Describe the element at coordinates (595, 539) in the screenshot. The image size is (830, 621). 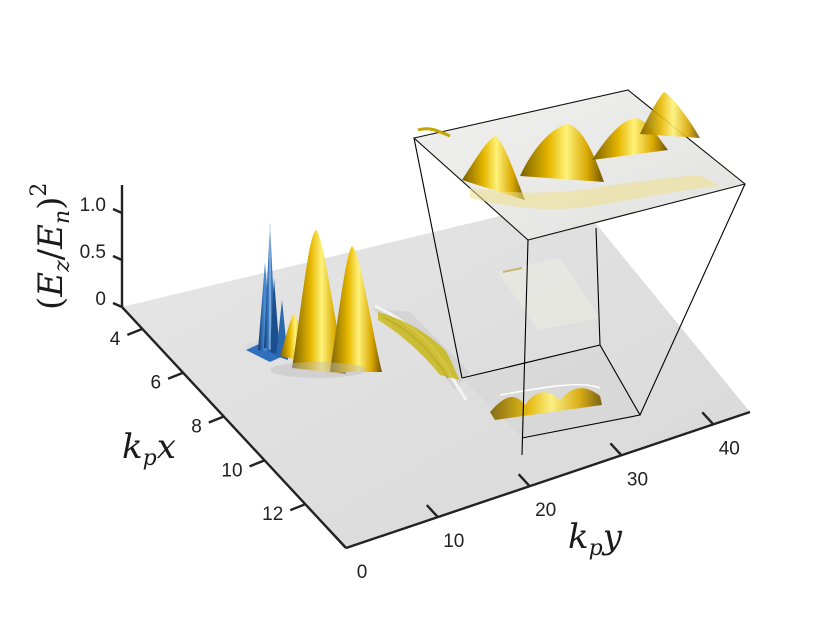
I see `y-axis-label: kpy` at that location.